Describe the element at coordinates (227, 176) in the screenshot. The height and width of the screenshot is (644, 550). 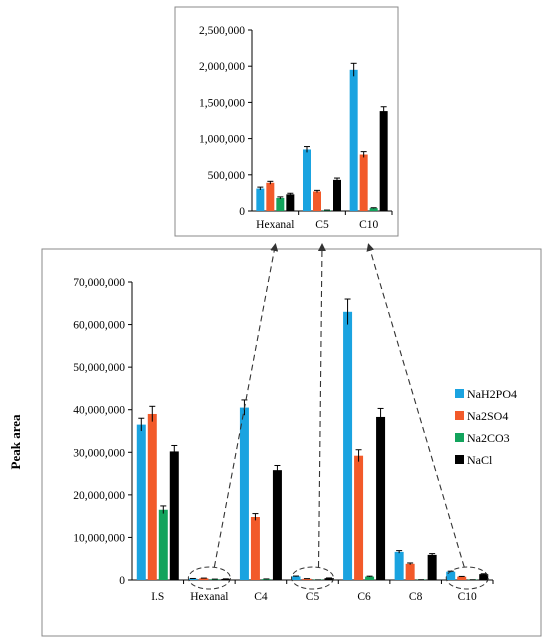
I see `inset-y-tick-label: 500,000` at that location.